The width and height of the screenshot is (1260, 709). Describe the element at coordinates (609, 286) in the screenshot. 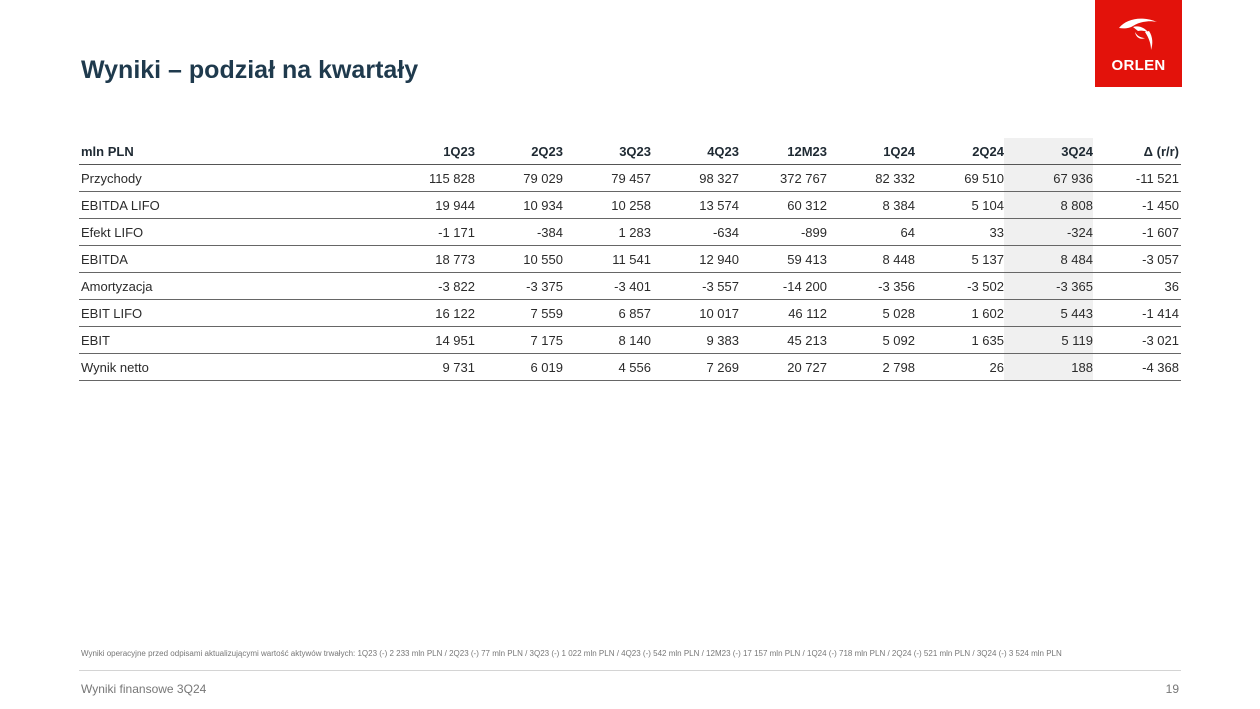

I see `table-cell: -3 401` at that location.